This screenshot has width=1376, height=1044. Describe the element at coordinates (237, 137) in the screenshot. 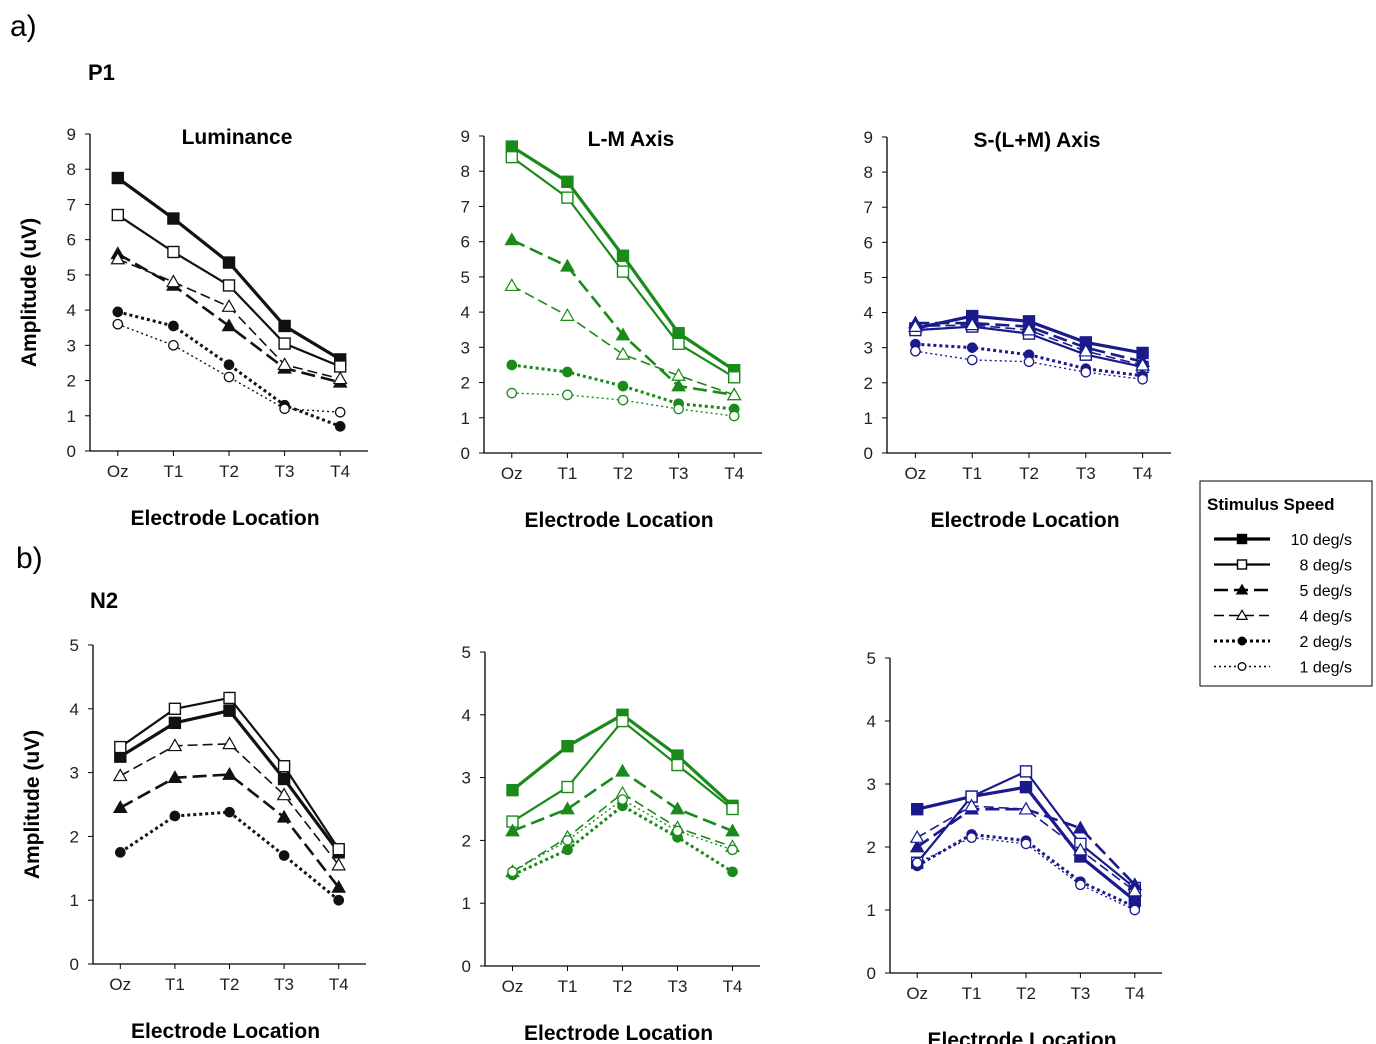

I see `chart-title: Luminance` at that location.